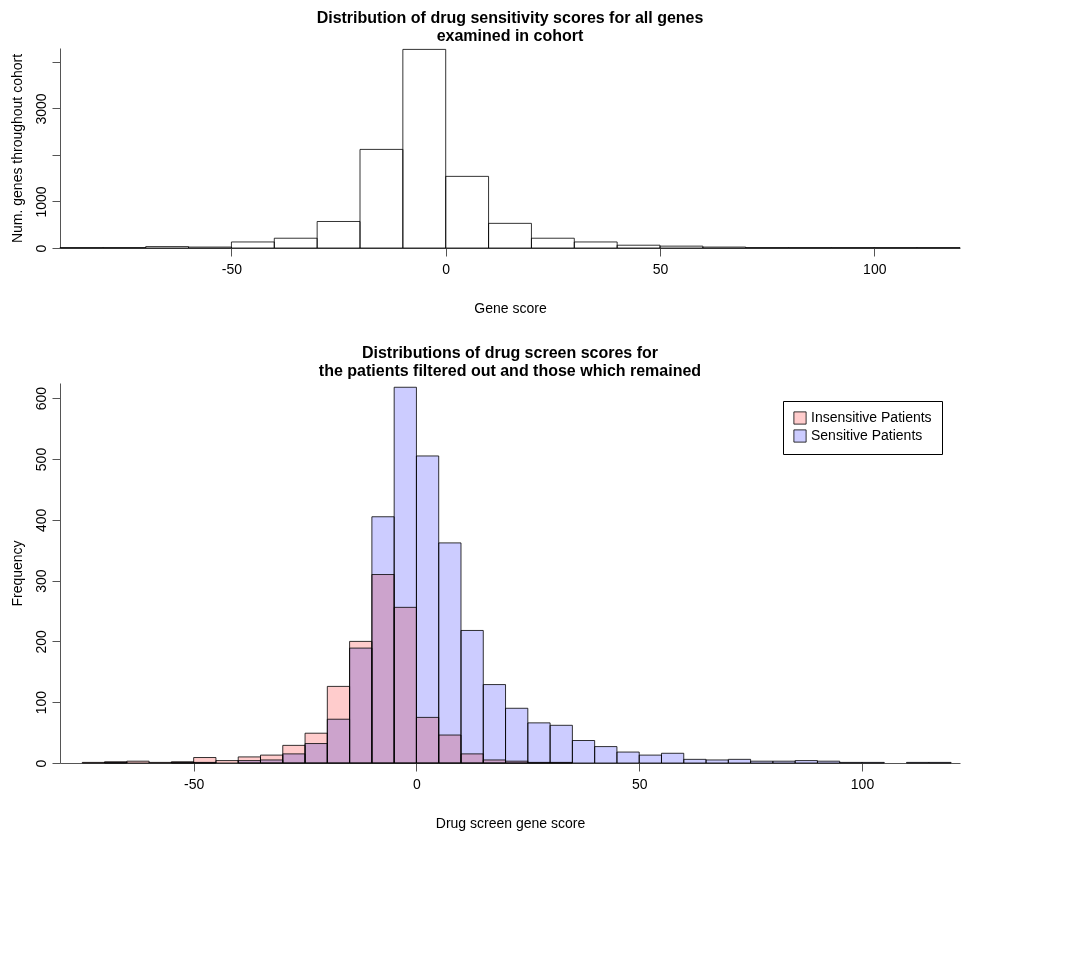  I want to click on y-tick-label: 3000, so click(40, 109).